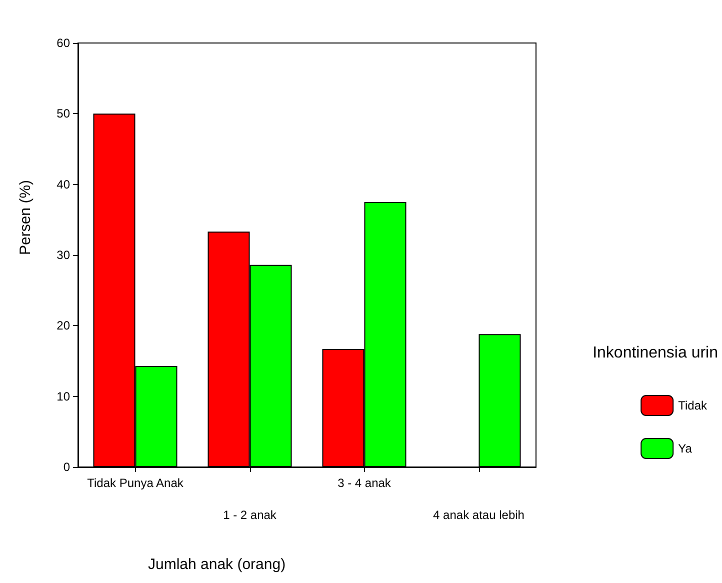  I want to click on y-tick-label: 0, so click(66, 467).